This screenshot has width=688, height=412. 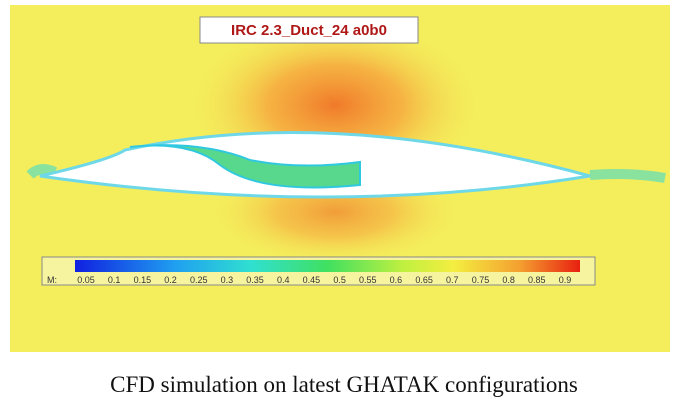 I want to click on duct, so click(x=245, y=166).